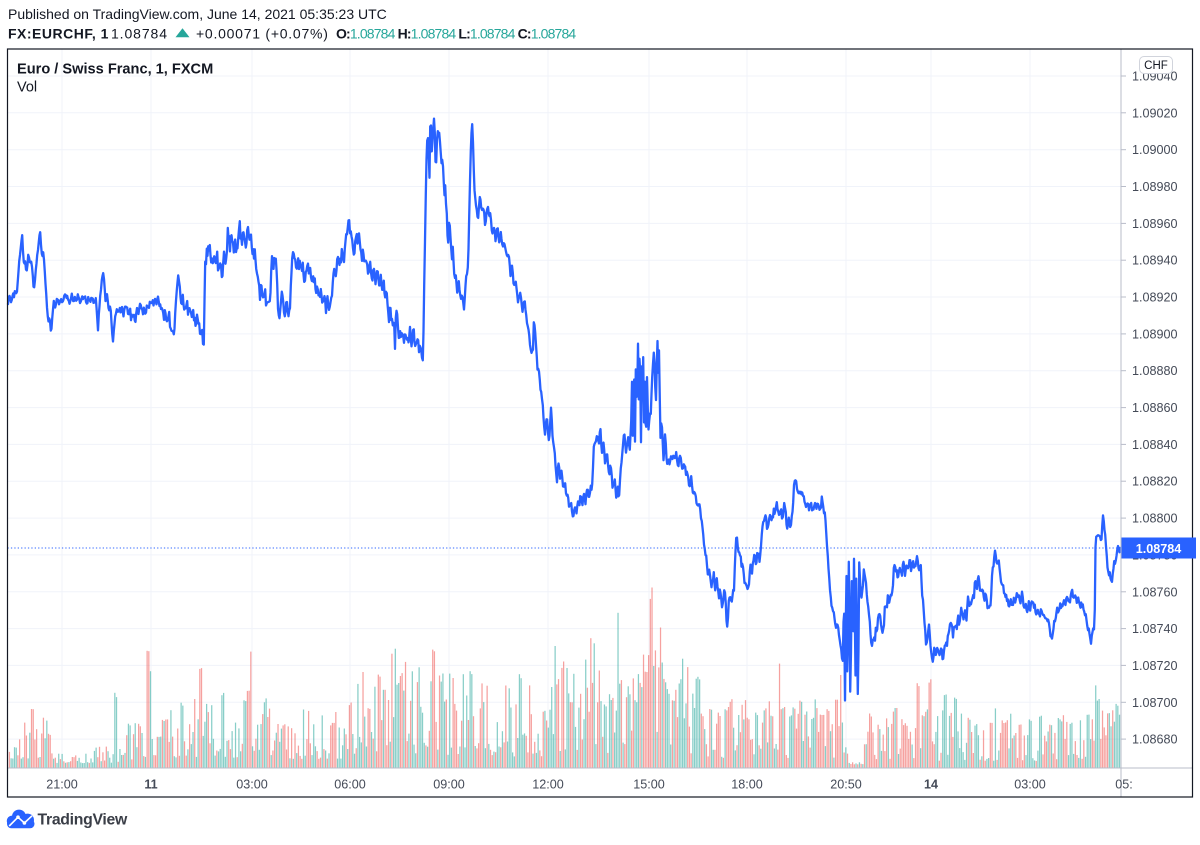  What do you see at coordinates (649, 785) in the screenshot?
I see `svg-text: 15:00` at bounding box center [649, 785].